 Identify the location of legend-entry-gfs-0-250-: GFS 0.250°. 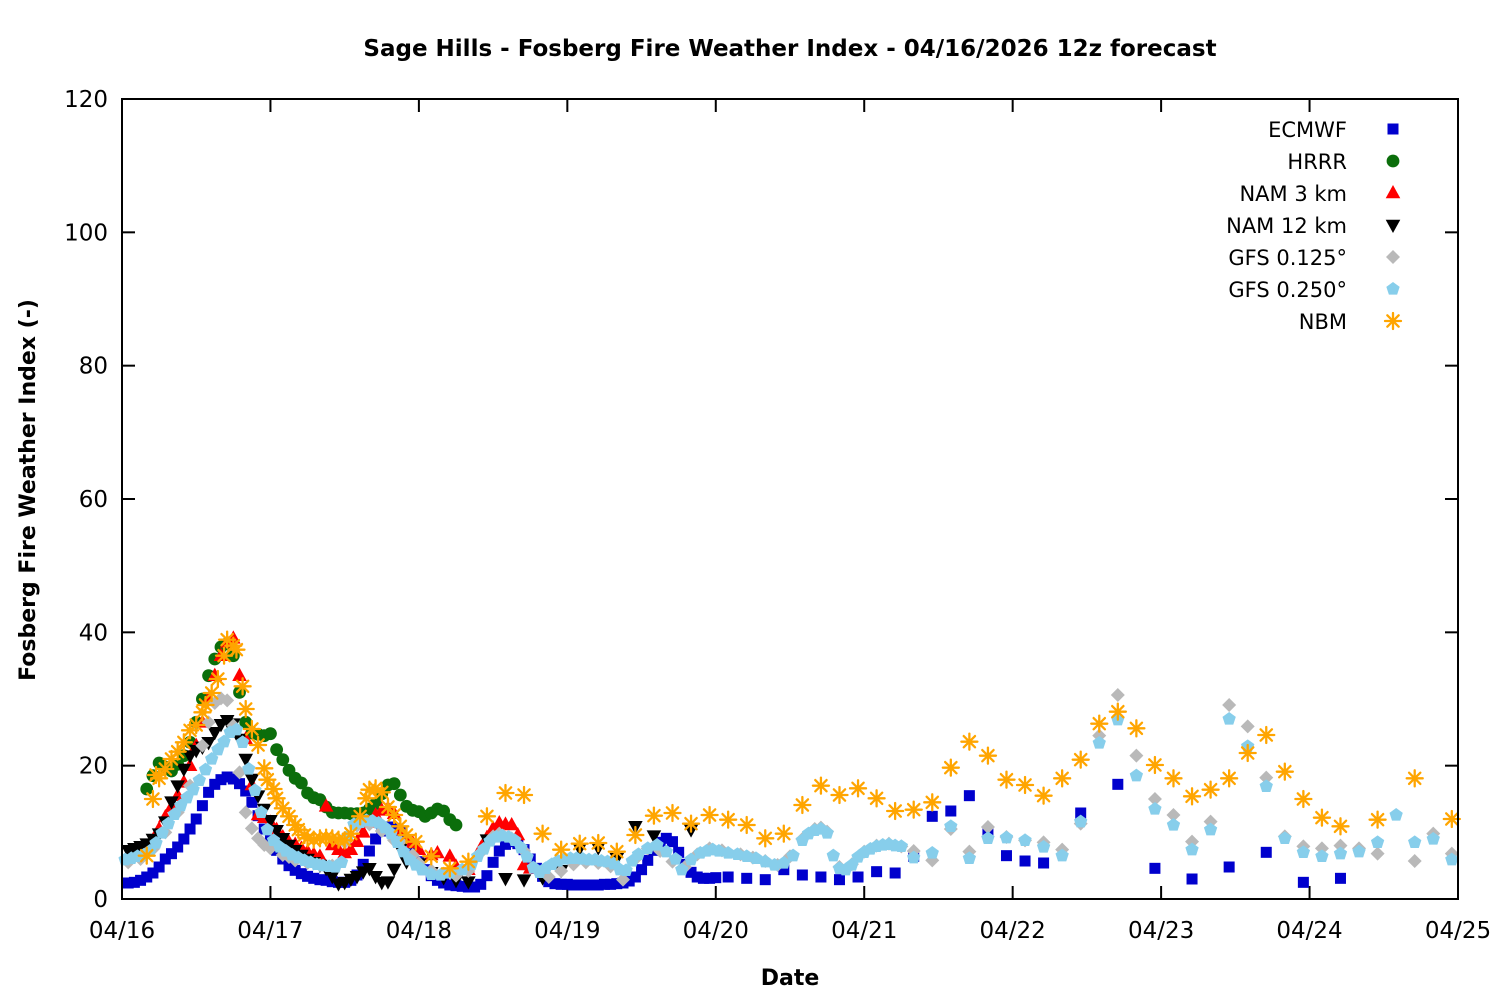
(1314, 290).